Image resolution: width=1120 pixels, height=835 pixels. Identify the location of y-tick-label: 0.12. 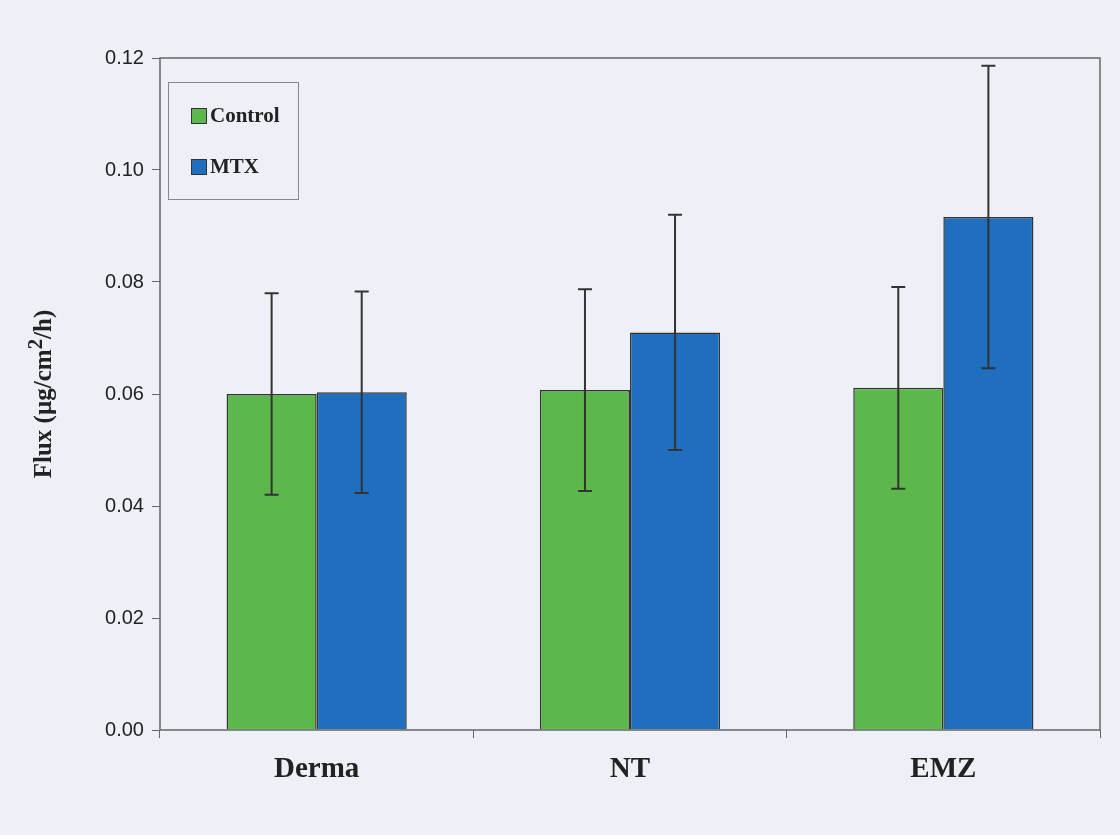
(124, 56).